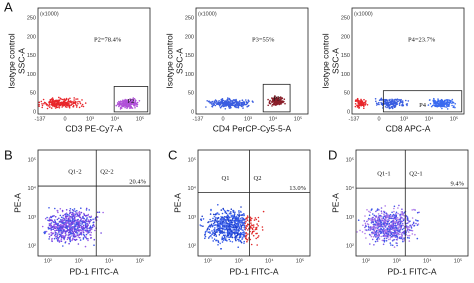 The image size is (474, 283). What do you see at coordinates (131, 101) in the screenshot?
I see `gate-name: P2` at bounding box center [131, 101].